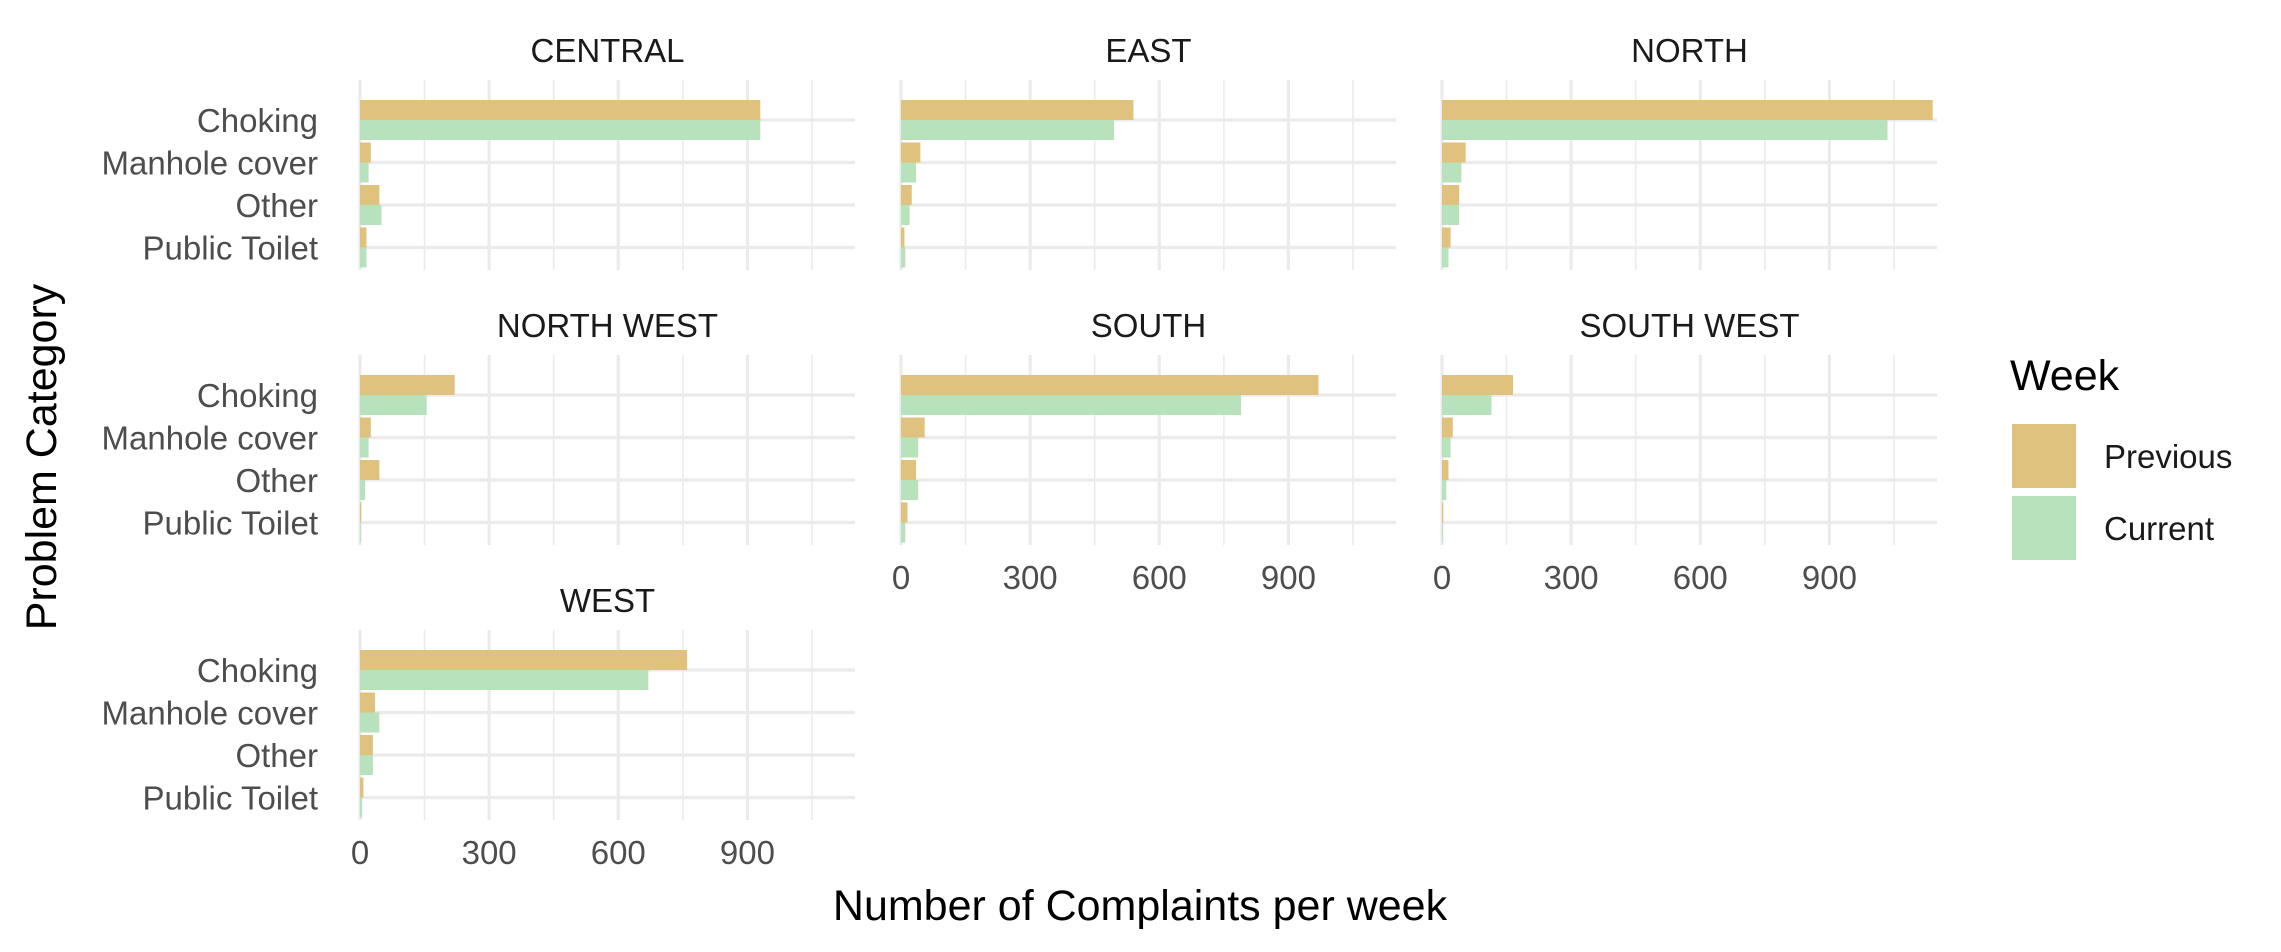 Image resolution: width=2281 pixels, height=952 pixels. Describe the element at coordinates (363, 237) in the screenshot. I see `bar-central-public-toilet-previous` at that location.